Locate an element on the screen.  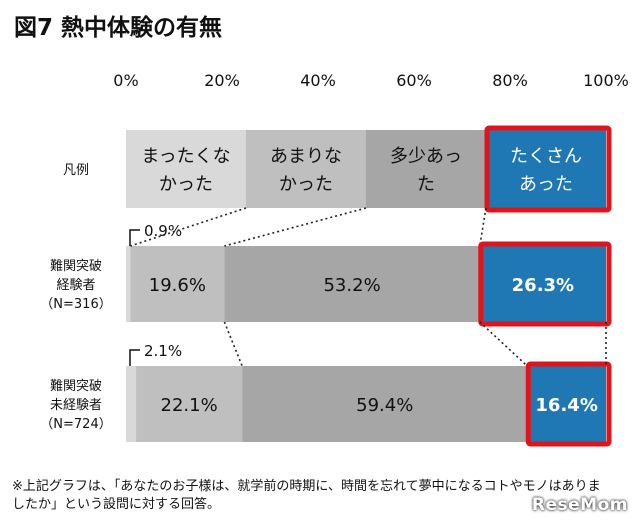
legend-label: たくさん is located at coordinates (546, 156).